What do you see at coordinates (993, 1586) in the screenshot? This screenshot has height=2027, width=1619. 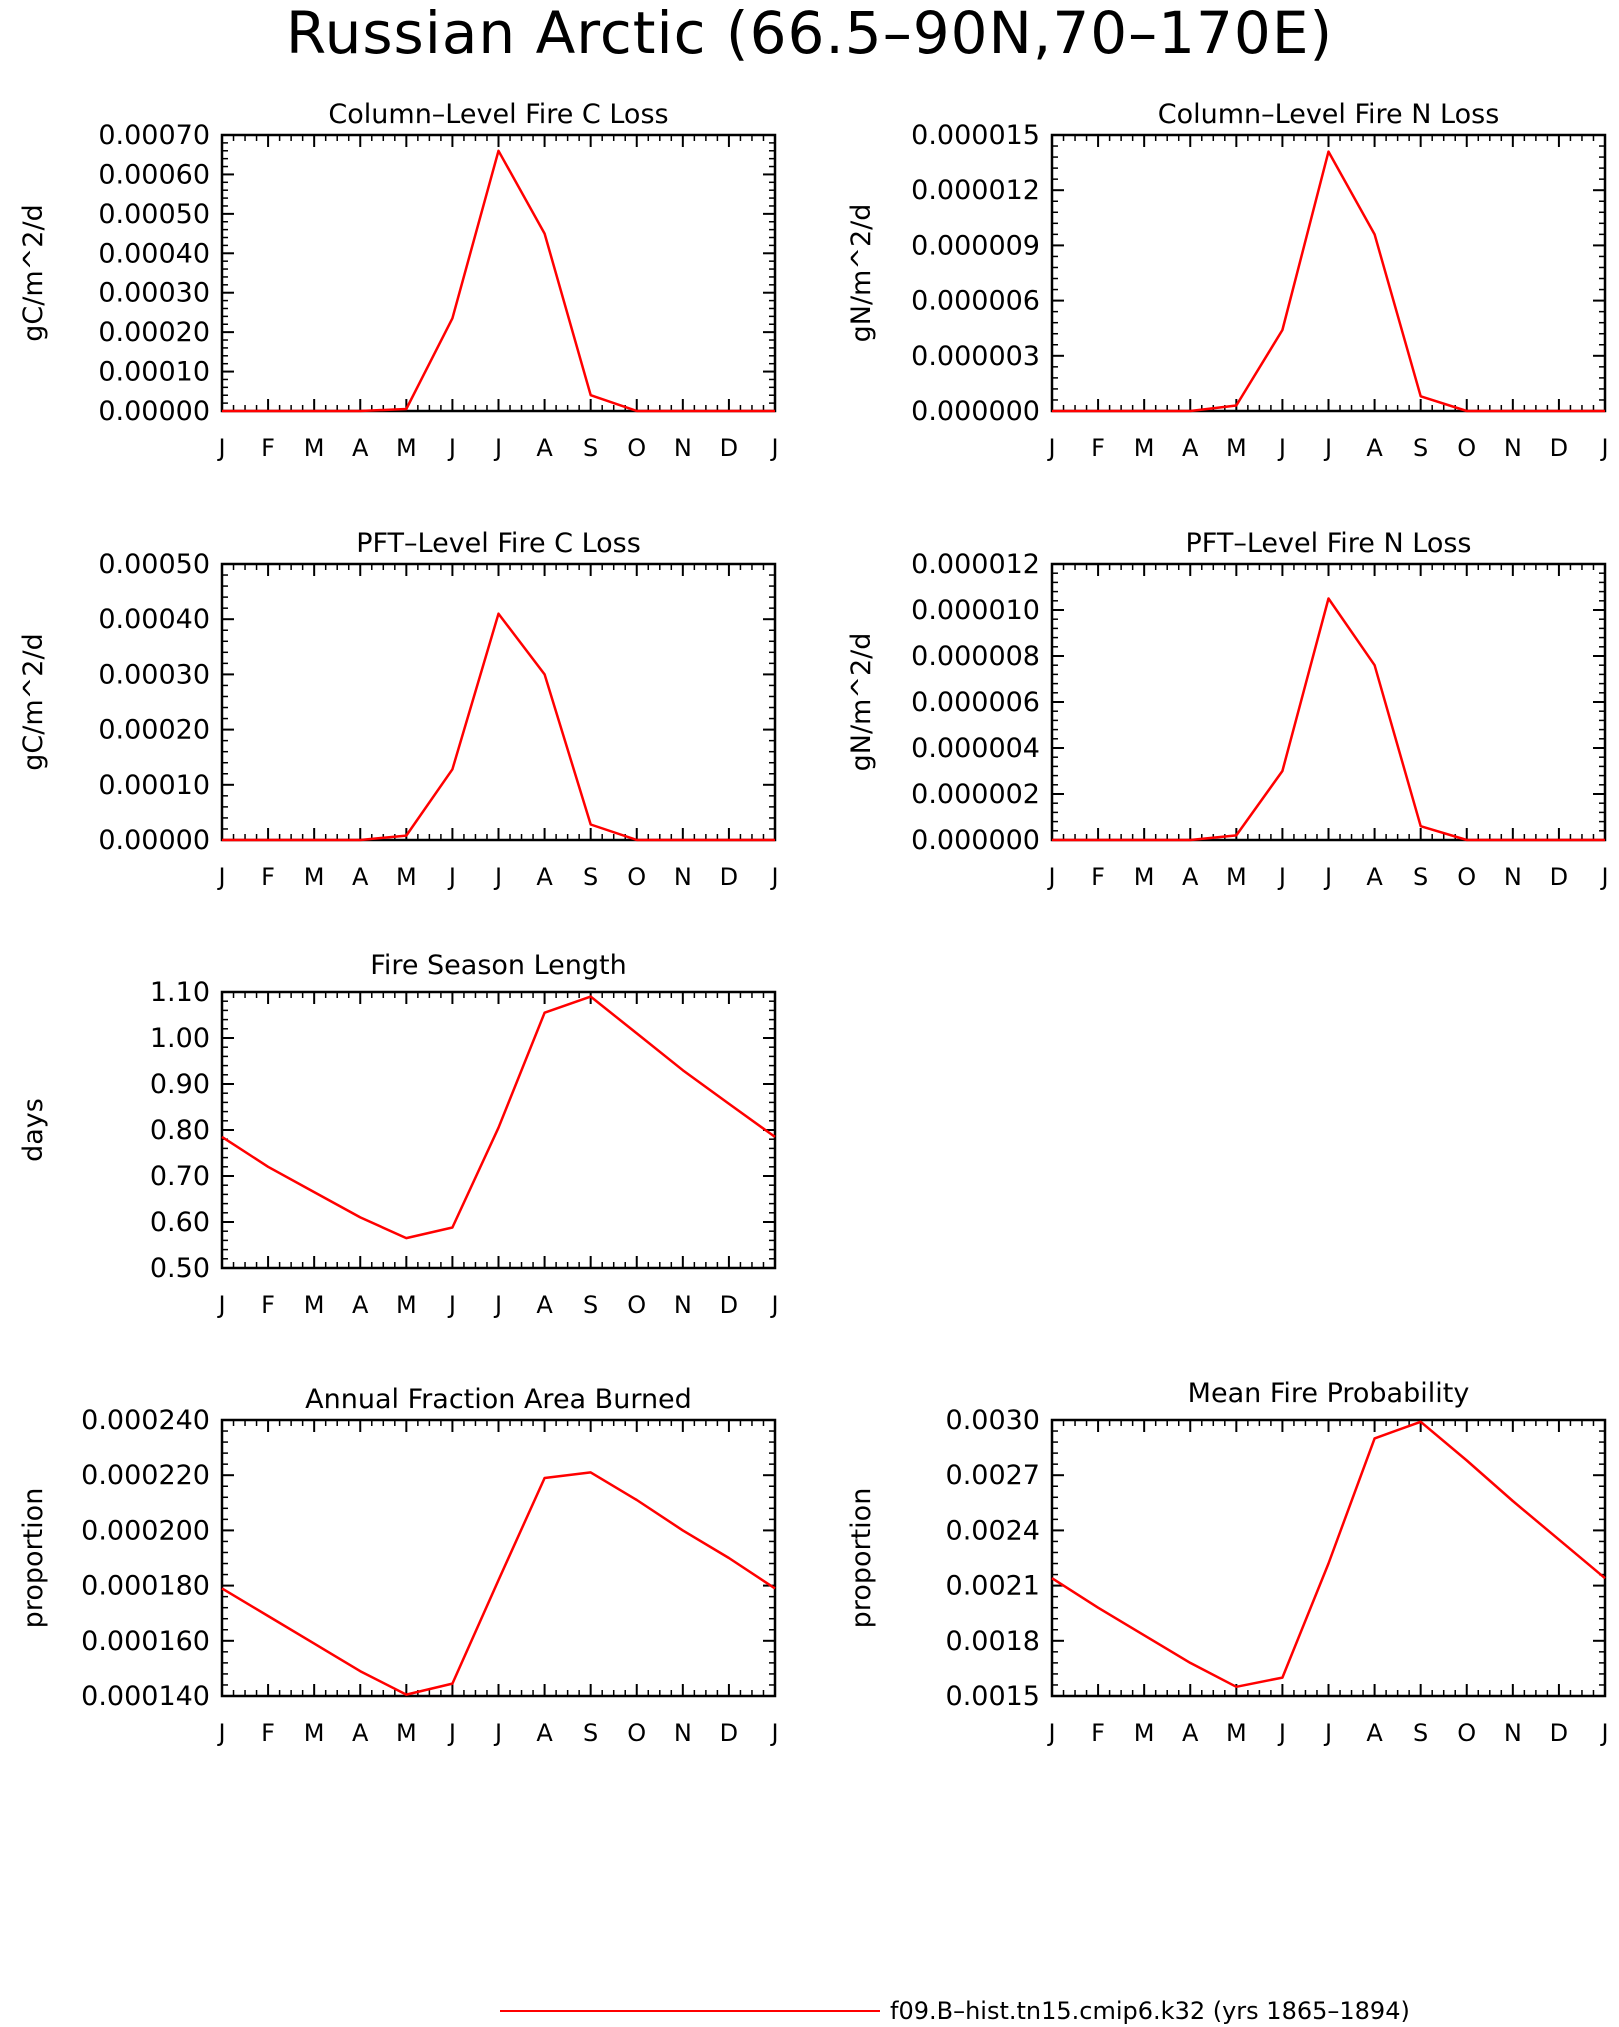 I see `y-tick-label: 0.0021` at bounding box center [993, 1586].